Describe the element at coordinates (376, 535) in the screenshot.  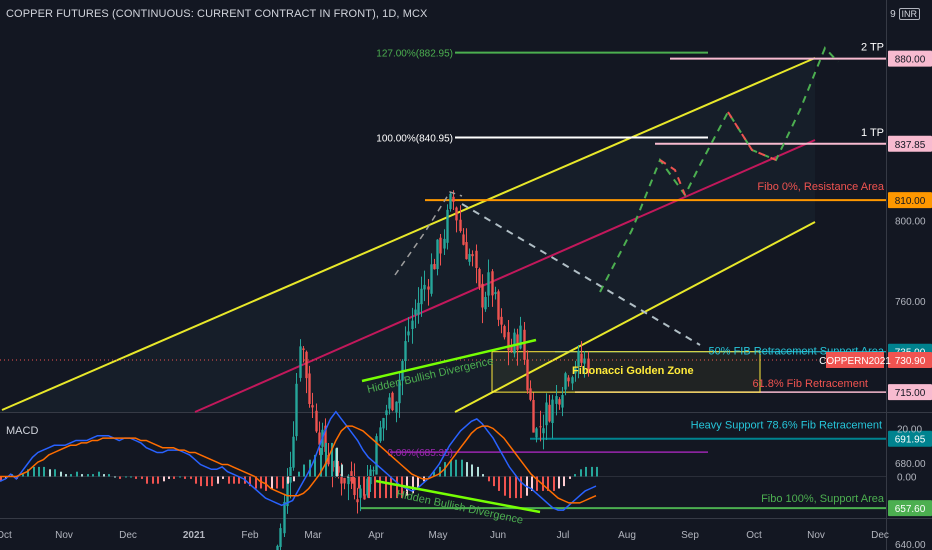
I see `time-tick-label: Apr` at that location.